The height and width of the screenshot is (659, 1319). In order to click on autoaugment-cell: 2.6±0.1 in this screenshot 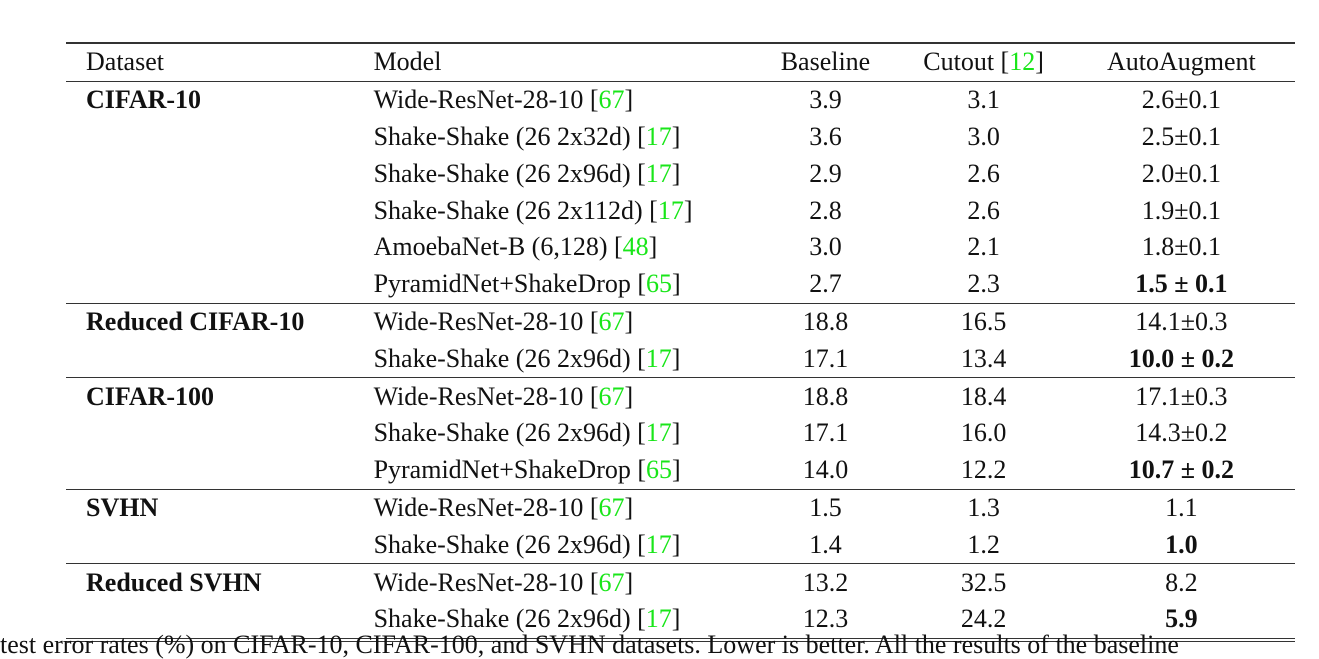, I will do `click(1181, 100)`.